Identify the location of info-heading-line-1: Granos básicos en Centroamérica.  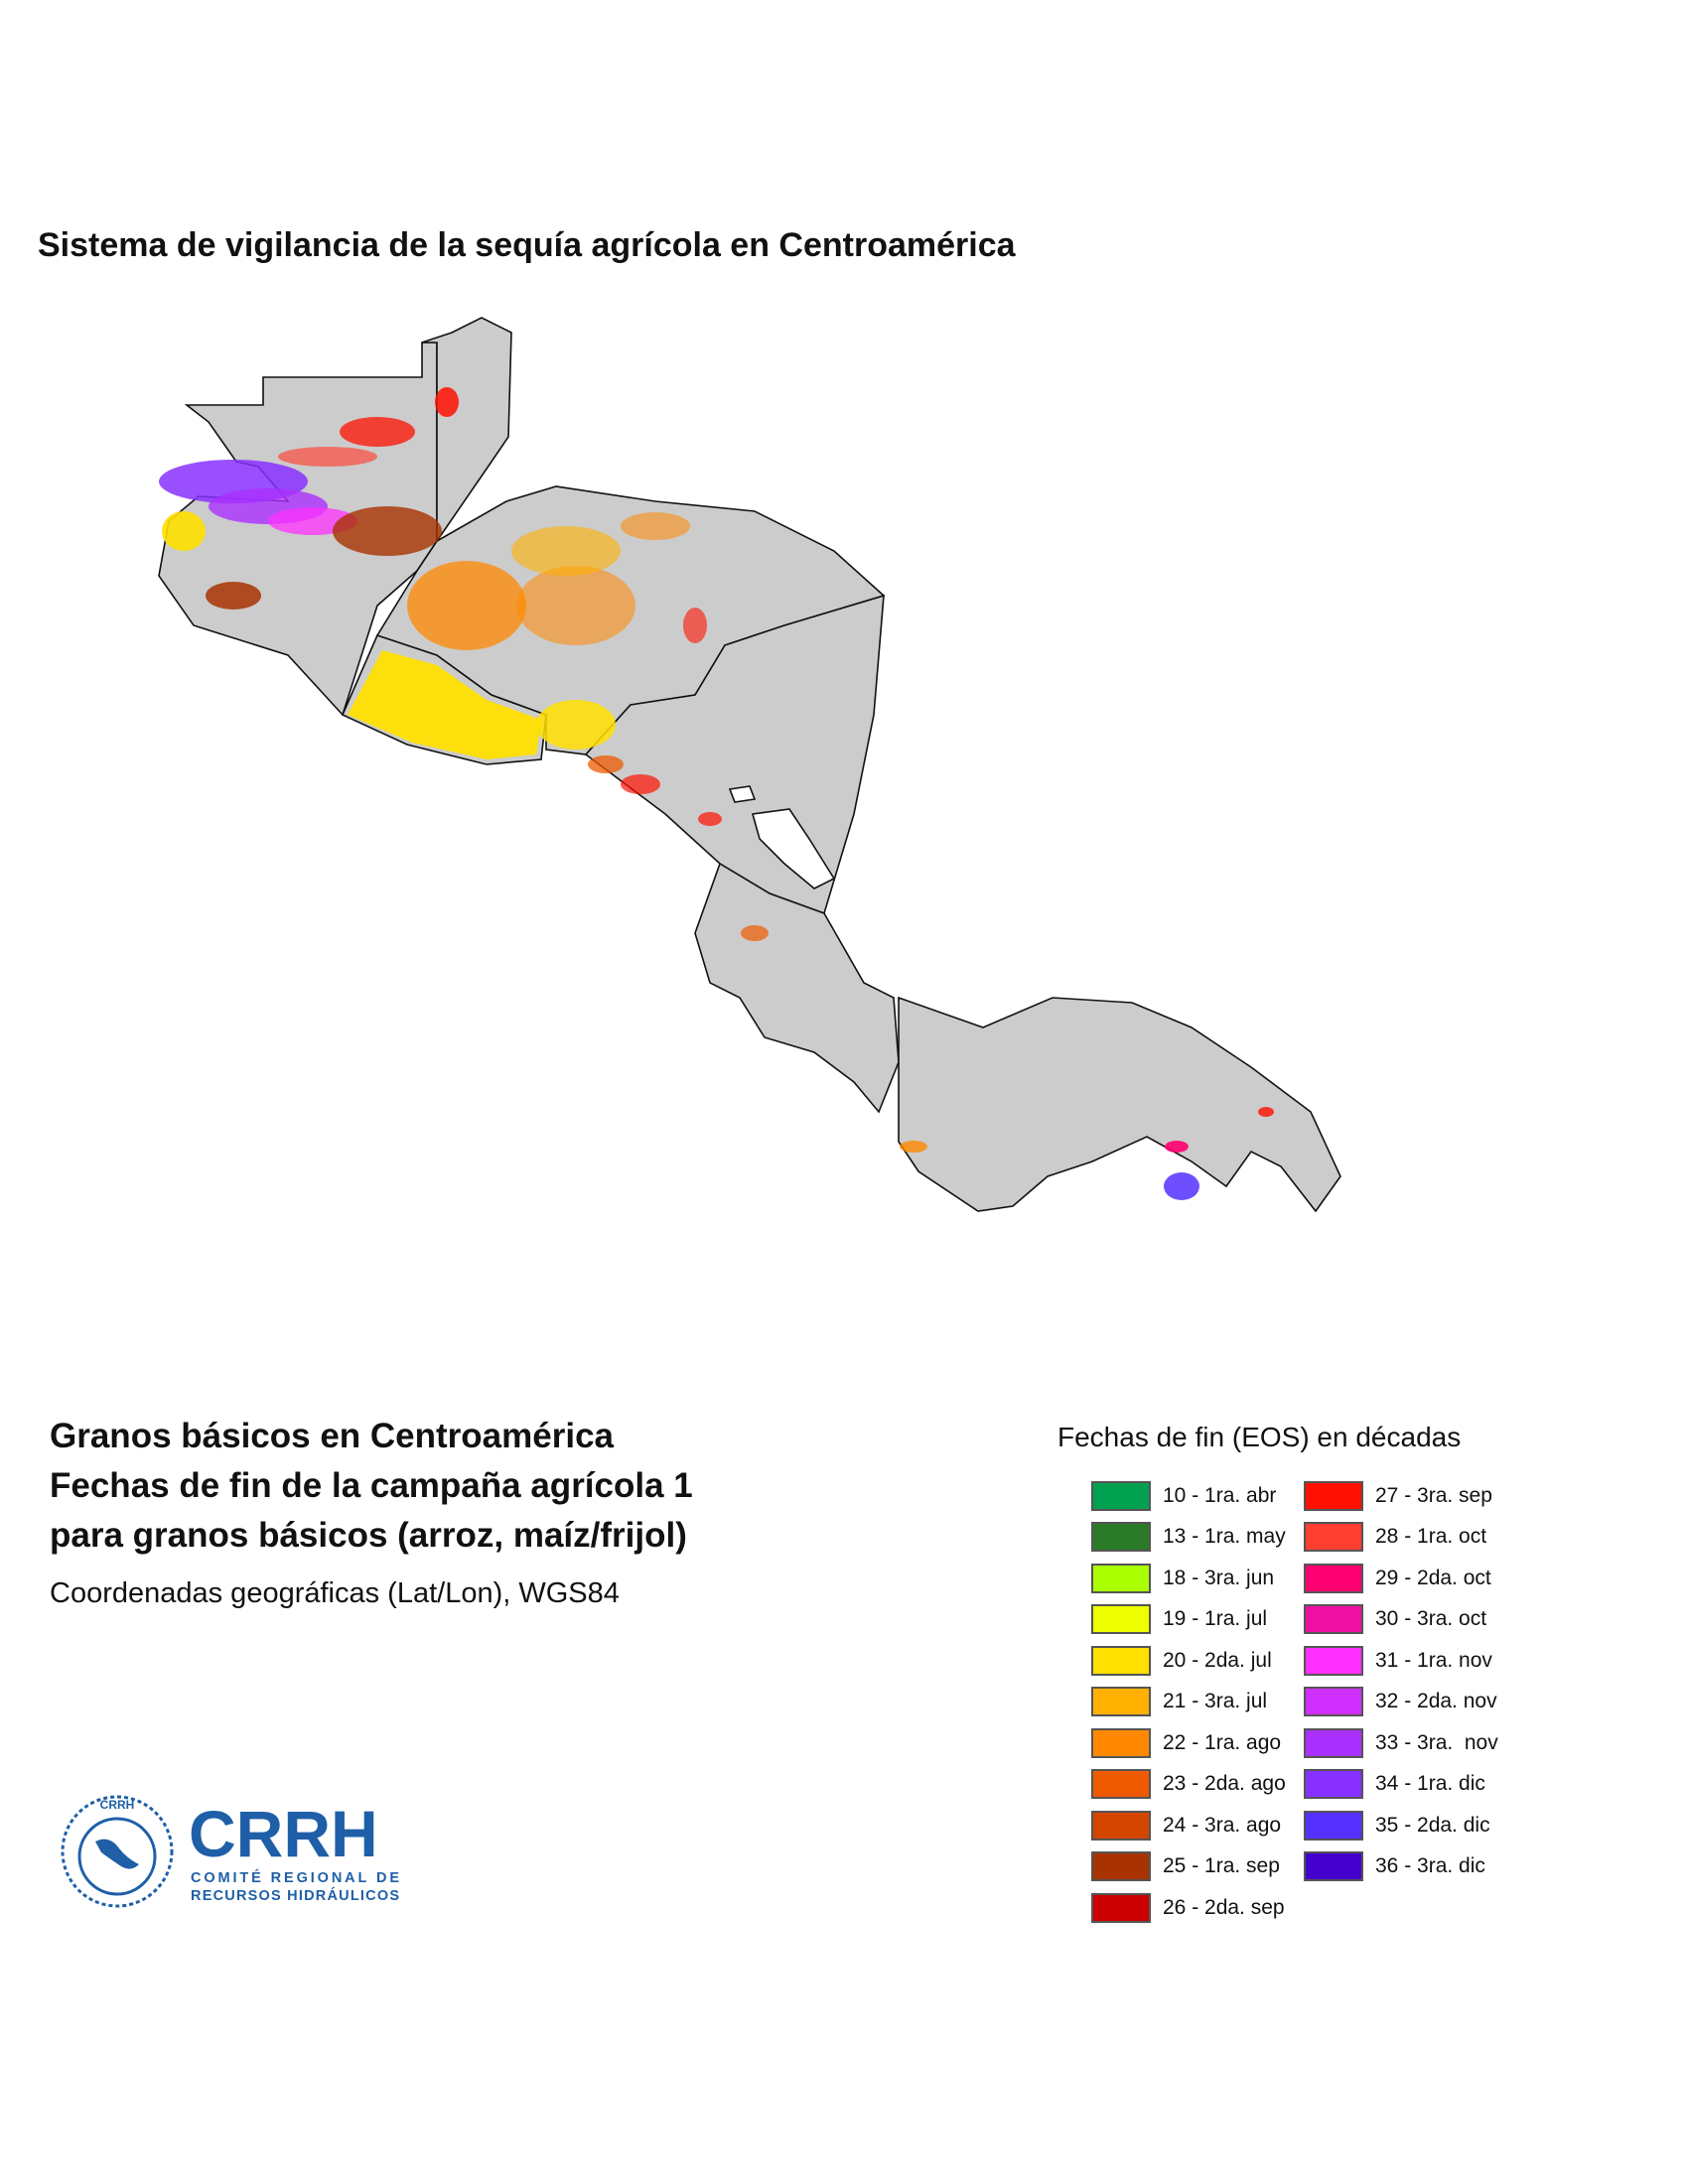
(332, 1436).